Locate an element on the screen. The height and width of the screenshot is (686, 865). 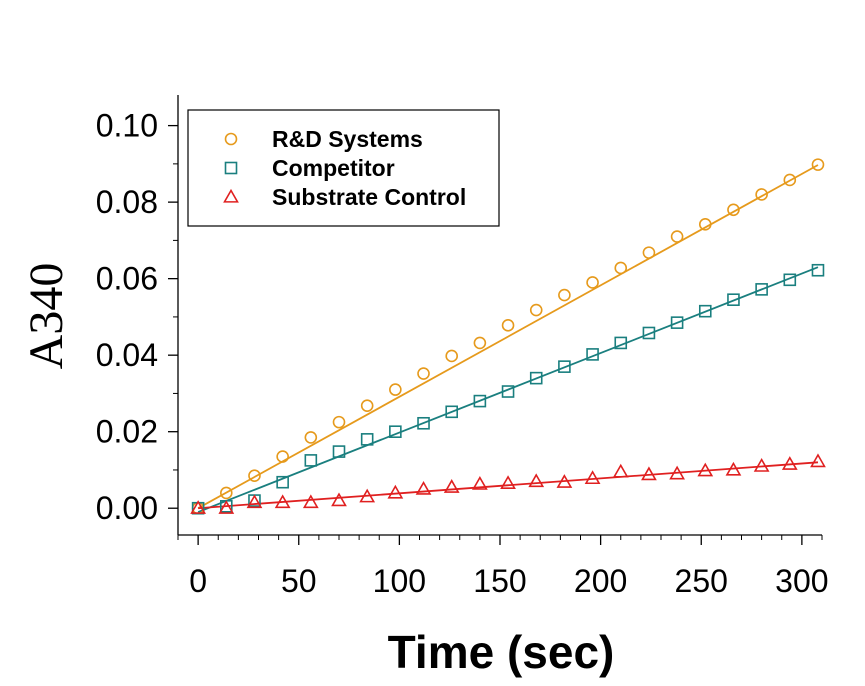
y-tick-label: 0.06 is located at coordinates (127, 279).